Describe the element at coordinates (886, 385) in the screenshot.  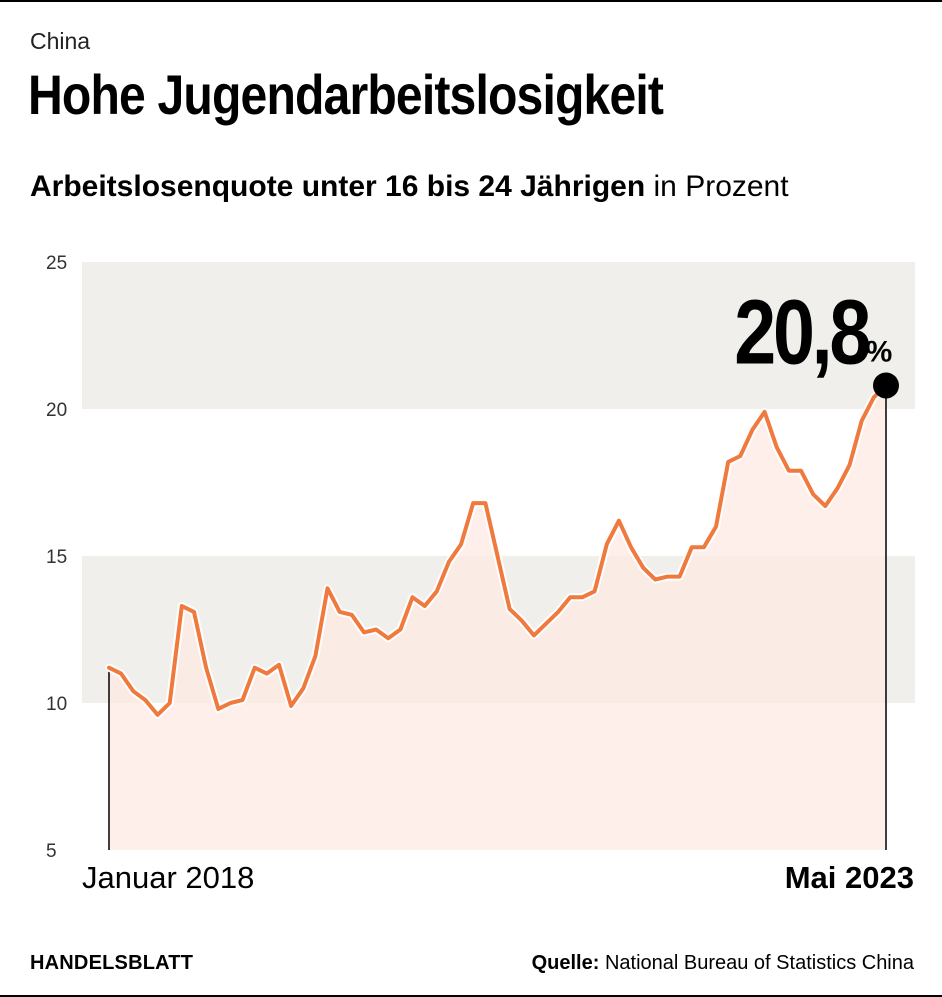
I see `end-point-marker` at that location.